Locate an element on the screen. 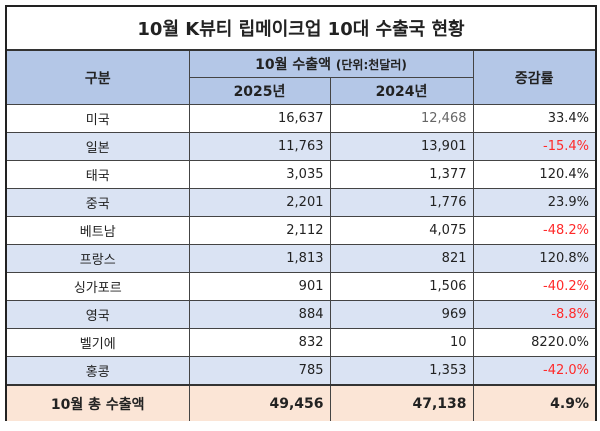  total-2024: 47,138 is located at coordinates (401, 402).